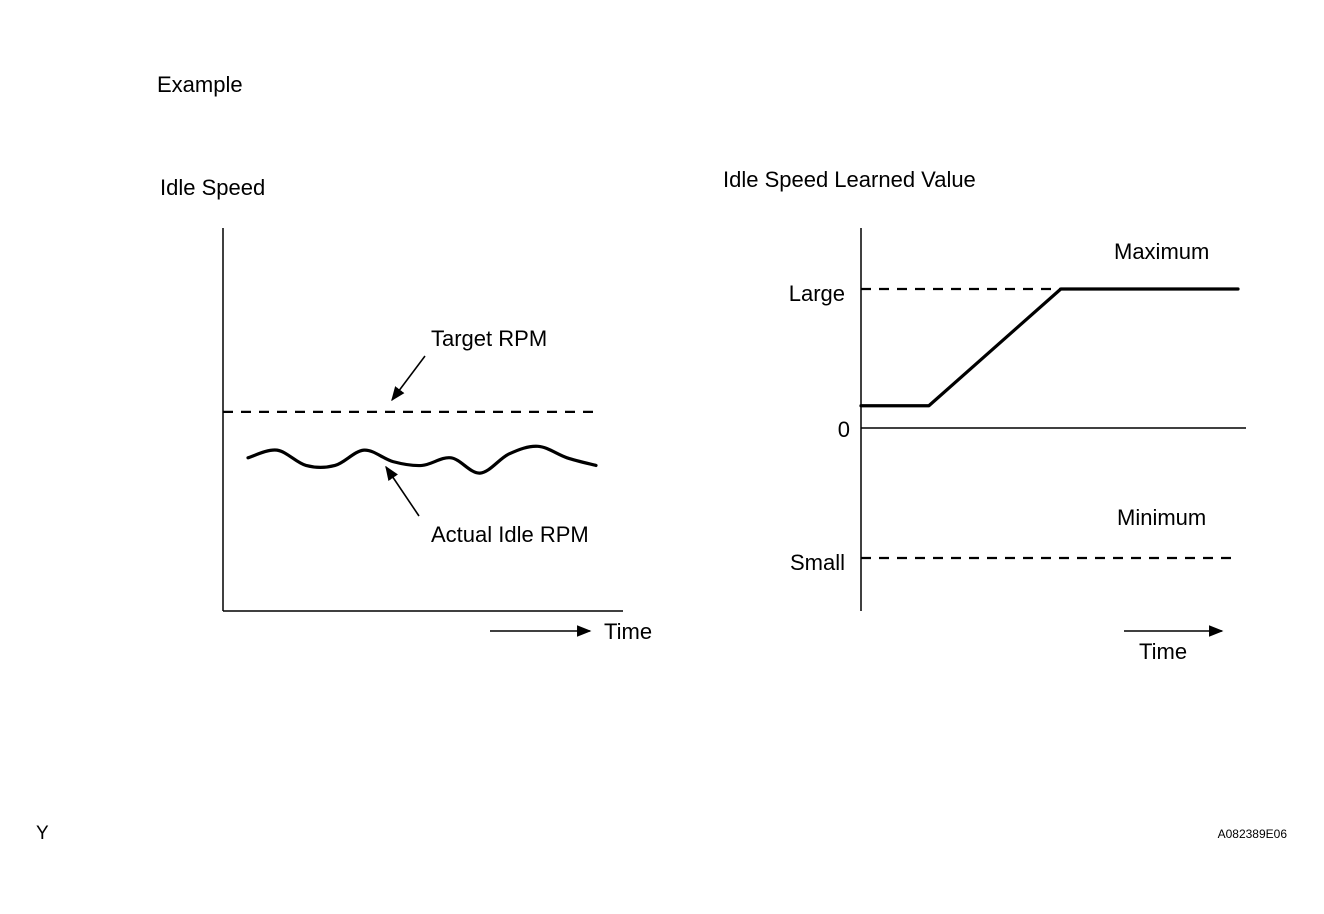  What do you see at coordinates (489, 338) in the screenshot?
I see `target-rpm-label: Target RPM` at bounding box center [489, 338].